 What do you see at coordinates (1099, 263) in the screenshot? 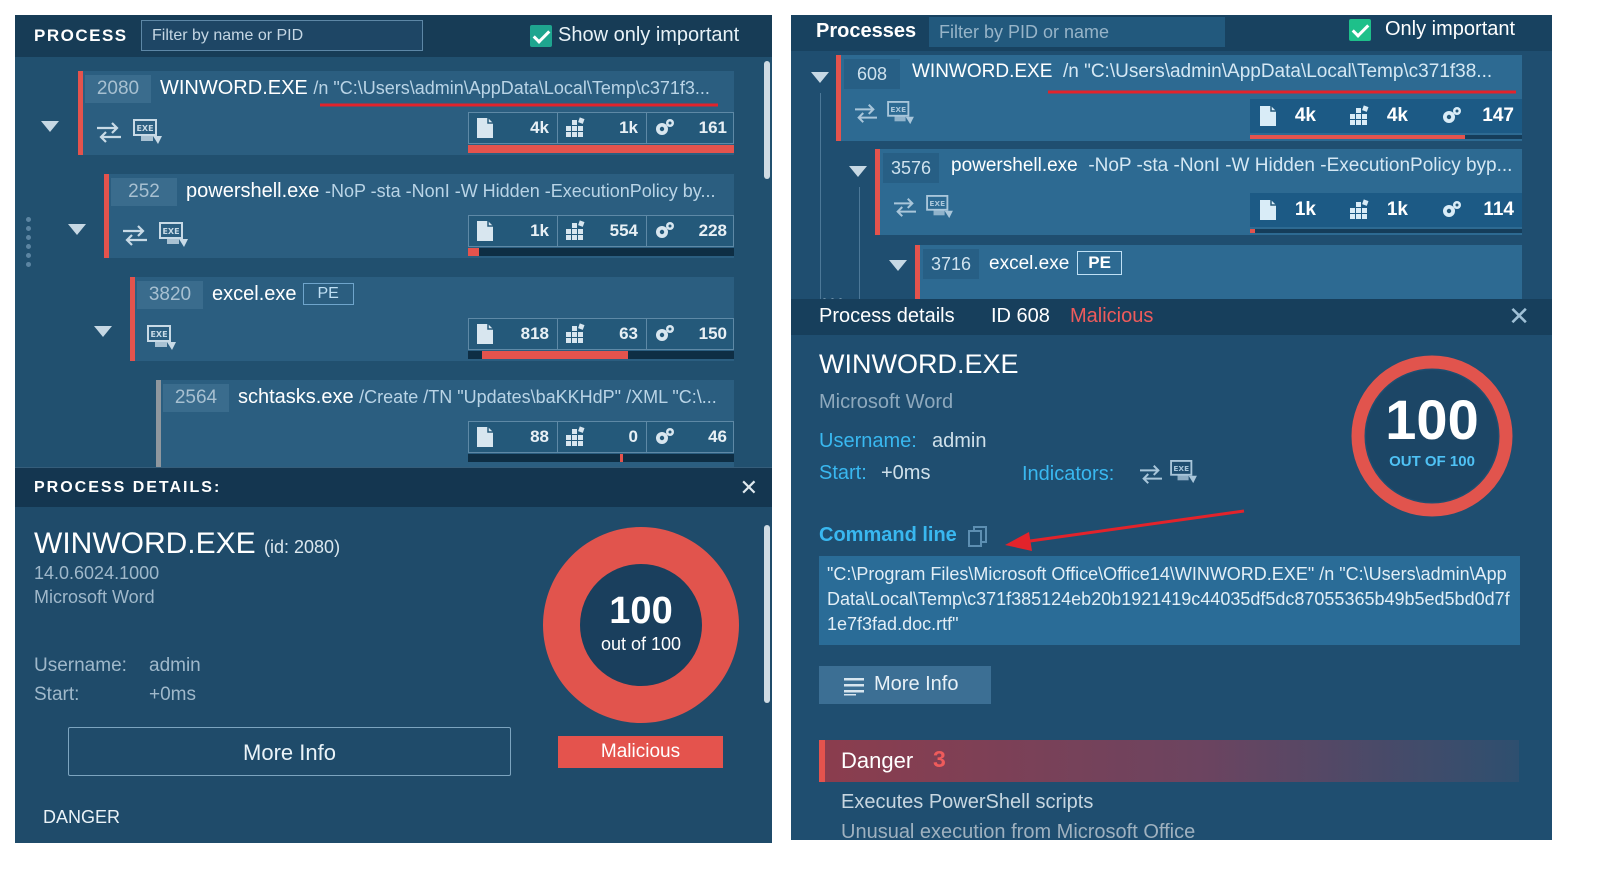
I see `pe-badge: PE` at bounding box center [1099, 263].